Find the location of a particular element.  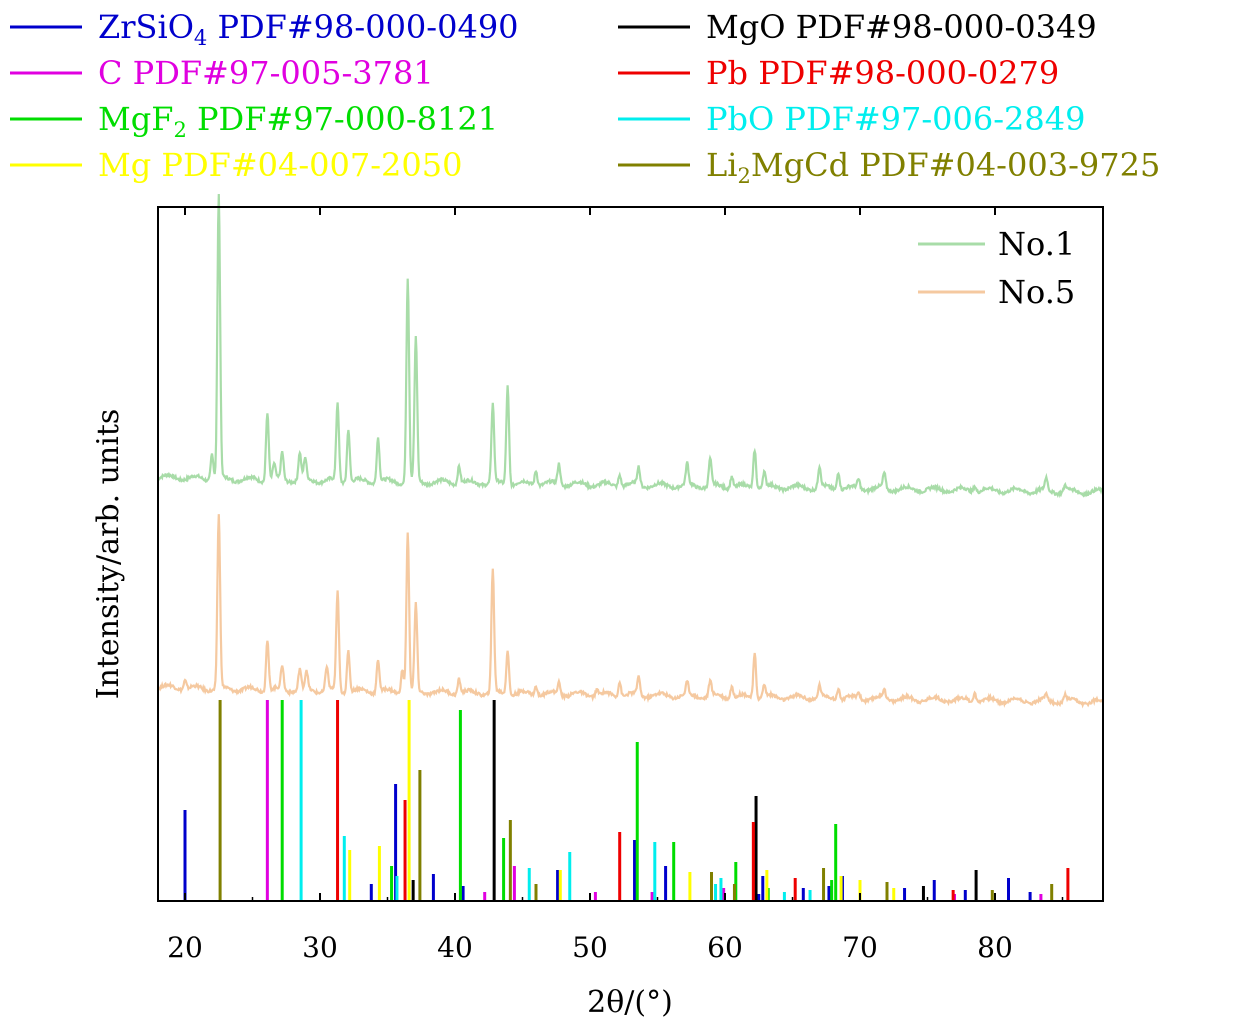

reference-pattern-PbO is located at coordinates (555, 800).